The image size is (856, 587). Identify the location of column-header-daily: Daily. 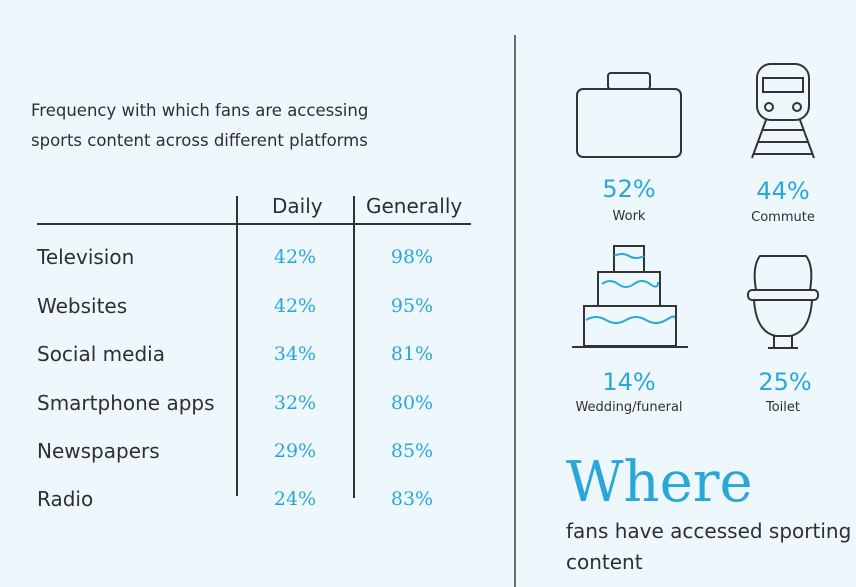
(297, 206).